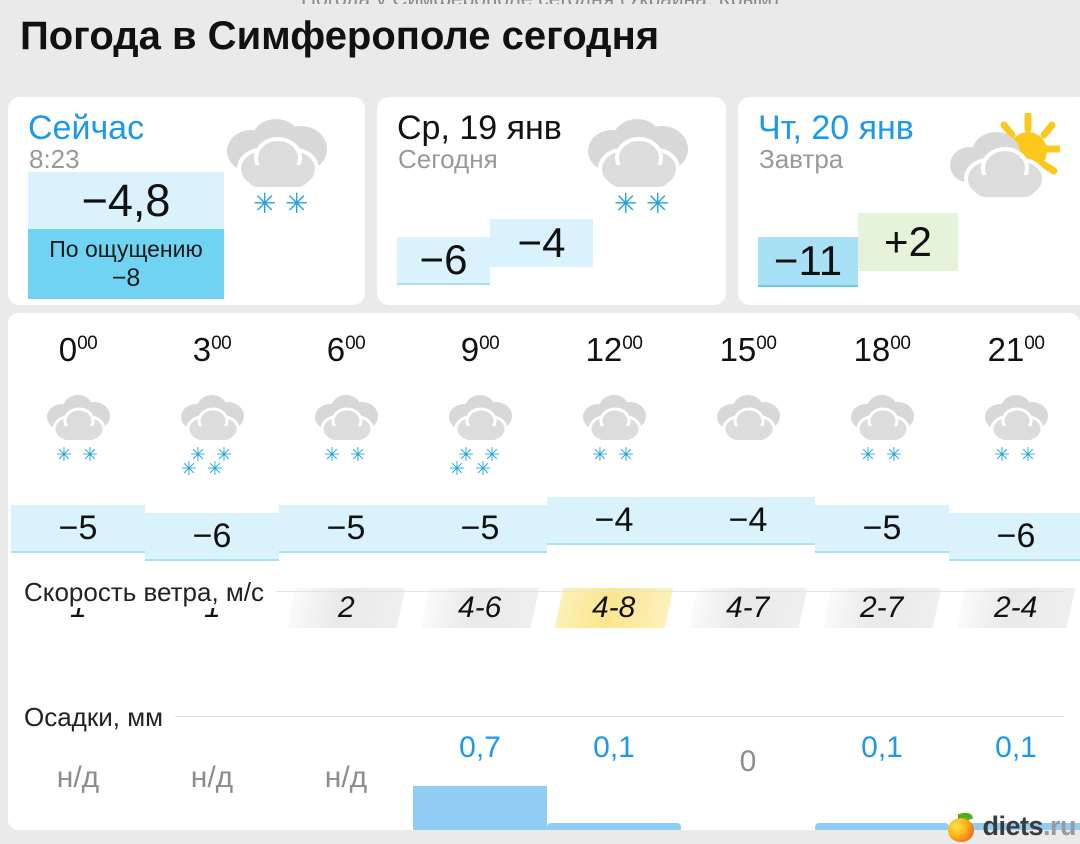 The width and height of the screenshot is (1080, 844). I want to click on cloud-sun-icon, so click(1001, 167).